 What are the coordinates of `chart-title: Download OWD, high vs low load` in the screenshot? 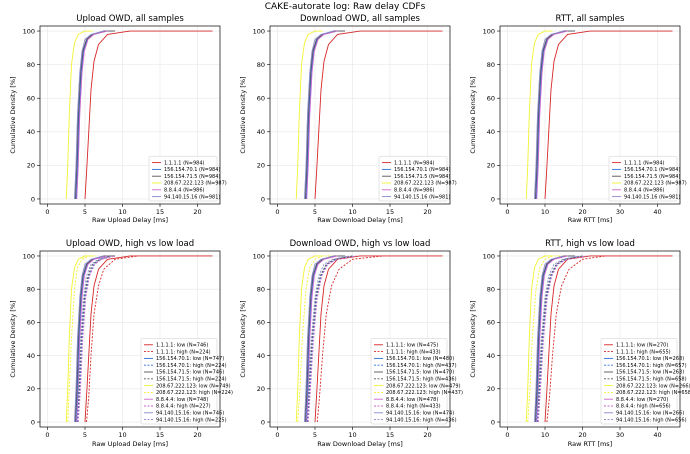 It's located at (360, 244).